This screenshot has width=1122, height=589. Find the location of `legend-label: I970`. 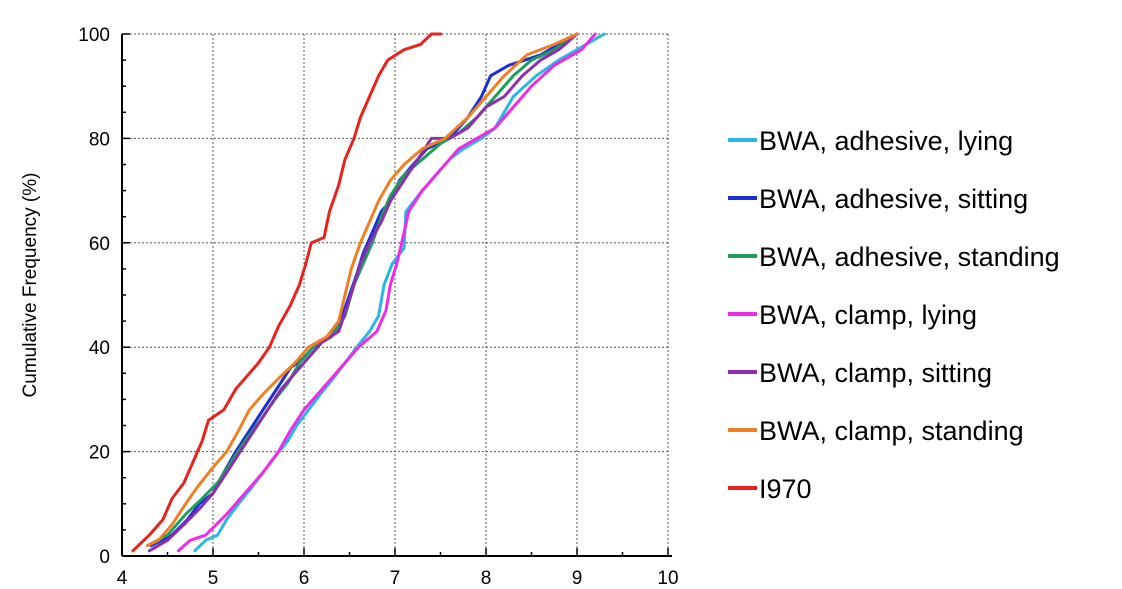

legend-label: I970 is located at coordinates (785, 489).